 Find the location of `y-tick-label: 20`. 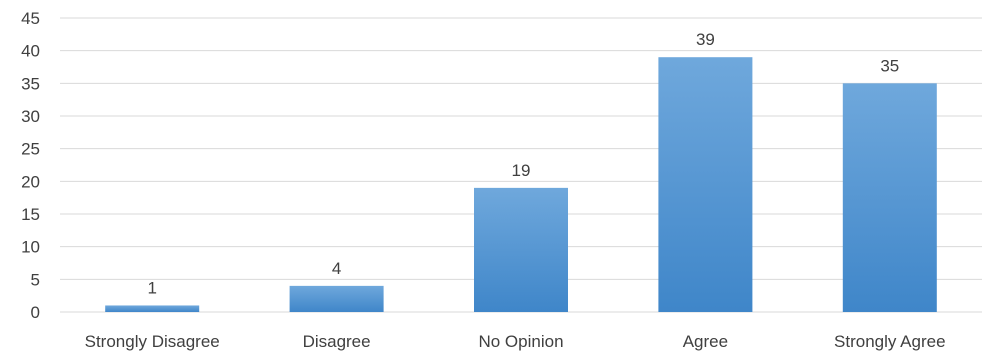

y-tick-label: 20 is located at coordinates (30, 181).